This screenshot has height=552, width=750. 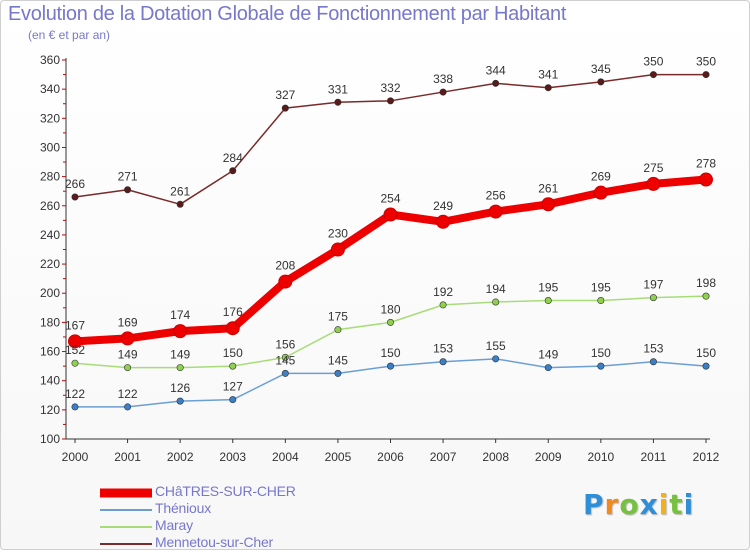 I want to click on legend-swatch-maray, so click(x=126, y=526).